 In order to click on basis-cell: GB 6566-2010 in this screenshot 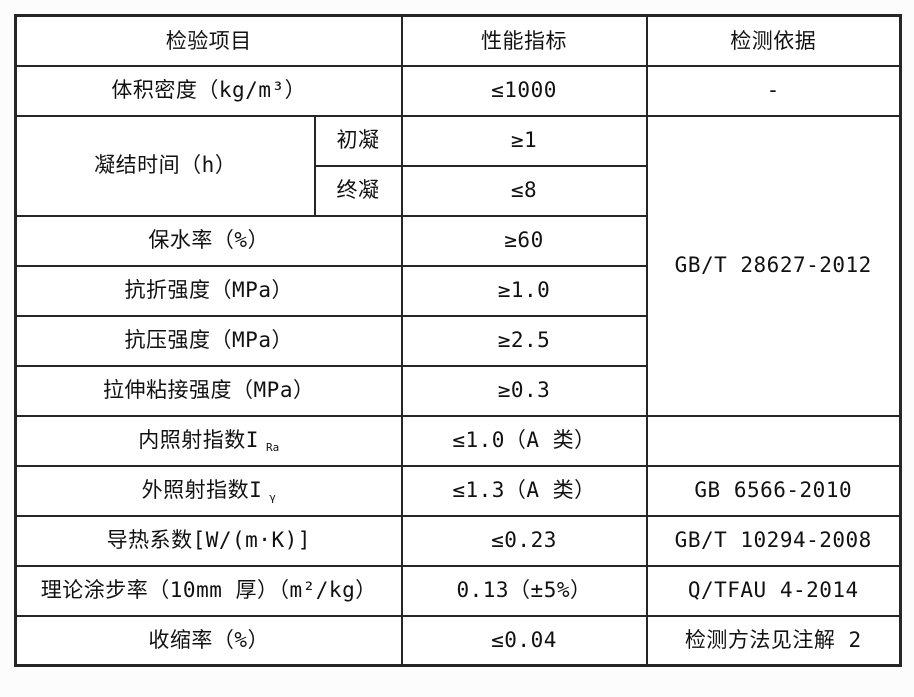, I will do `click(773, 490)`.